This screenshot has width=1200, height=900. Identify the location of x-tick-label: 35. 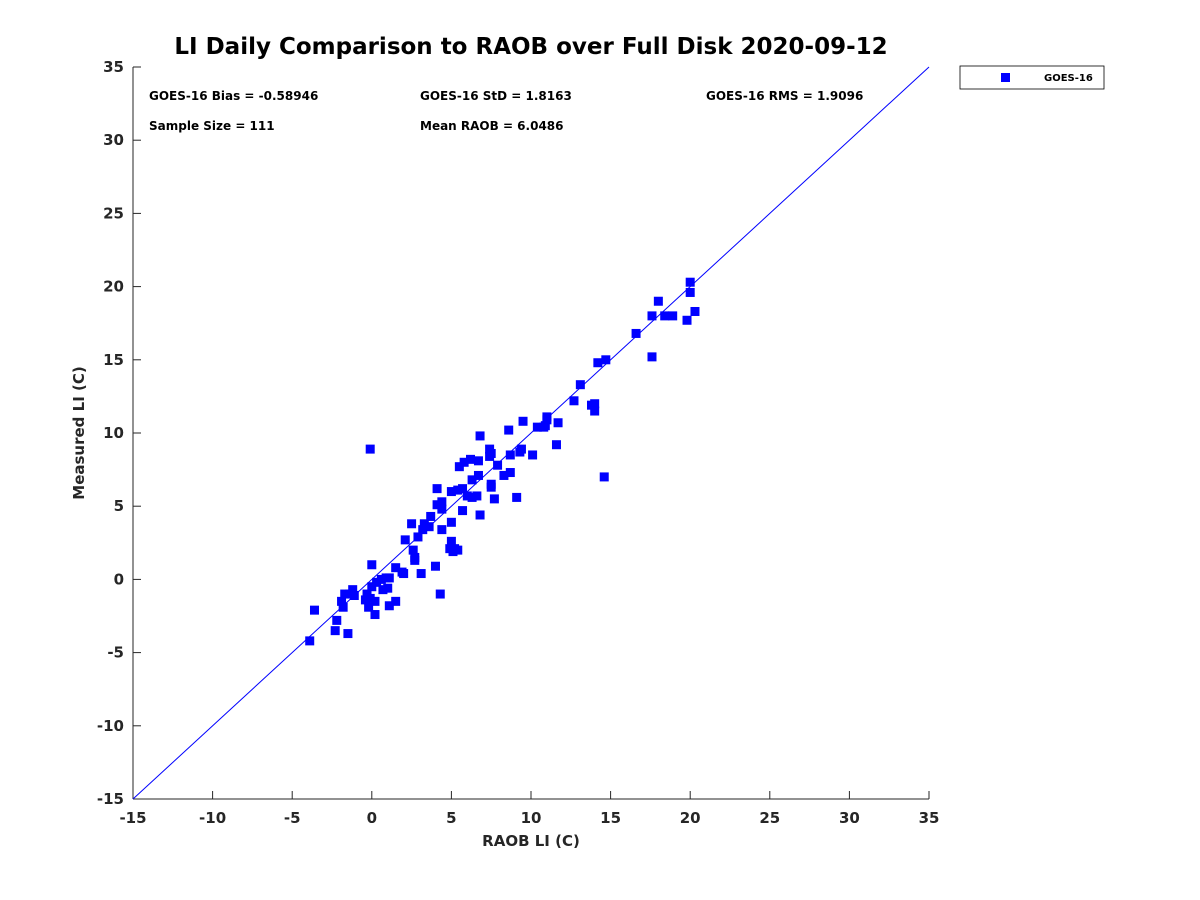
(929, 818).